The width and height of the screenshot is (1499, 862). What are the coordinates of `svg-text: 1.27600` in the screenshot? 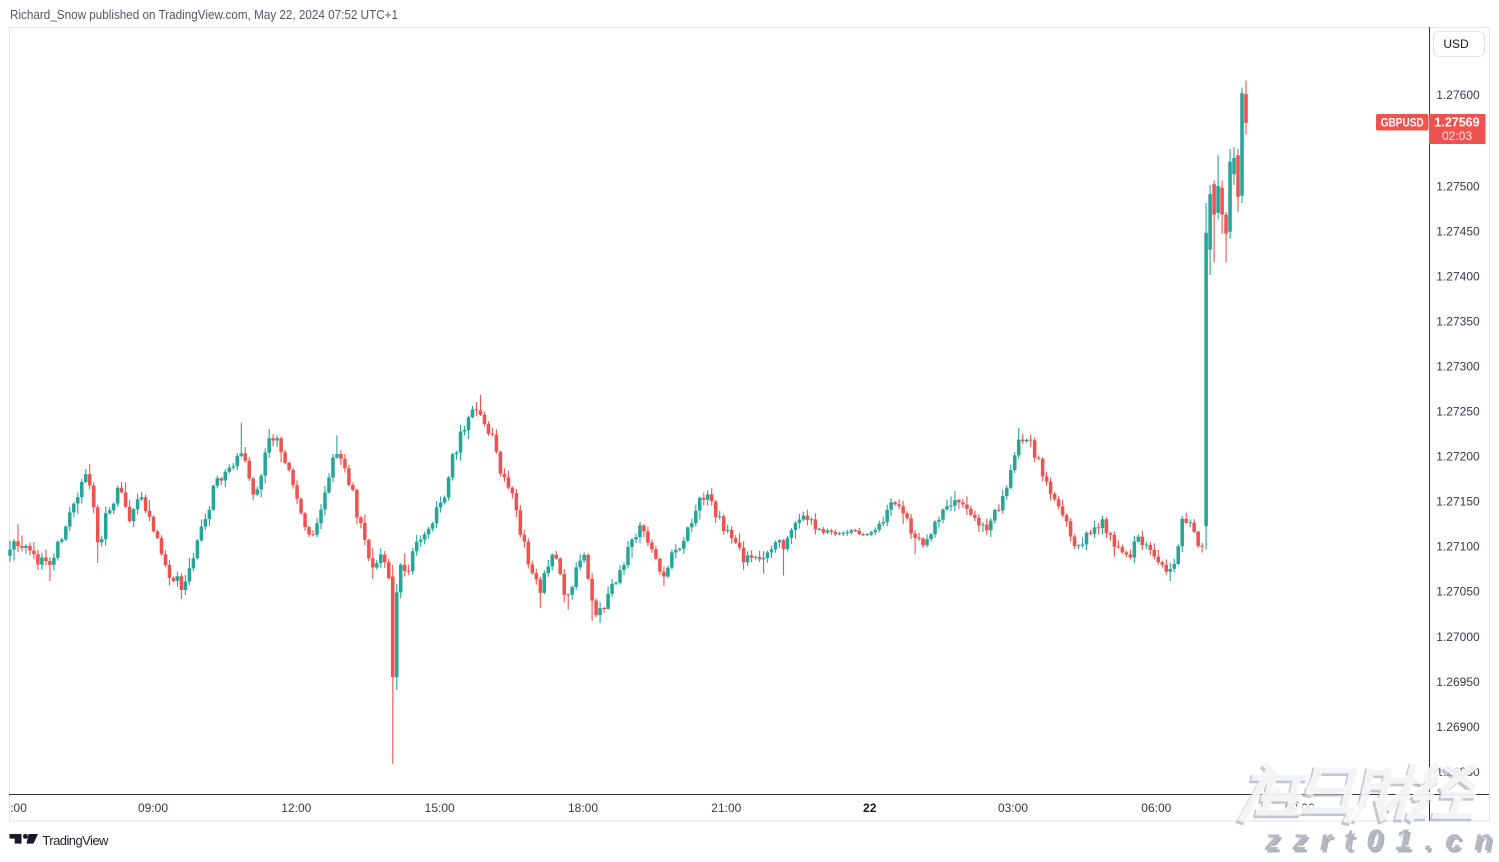 It's located at (1458, 95).